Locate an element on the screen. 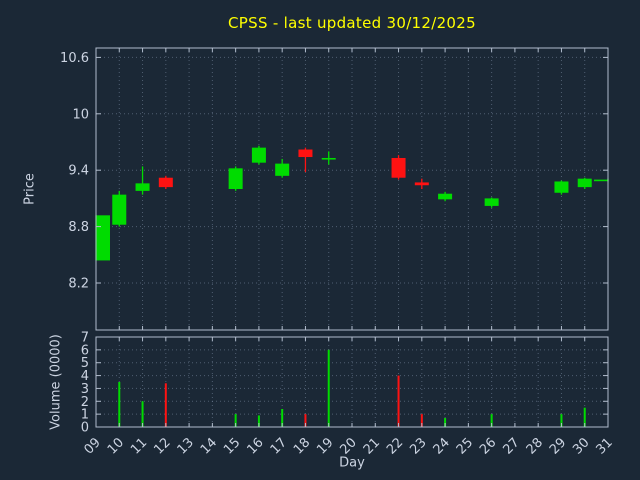 The image size is (640, 480). day-tick-label: 26 is located at coordinates (488, 446).